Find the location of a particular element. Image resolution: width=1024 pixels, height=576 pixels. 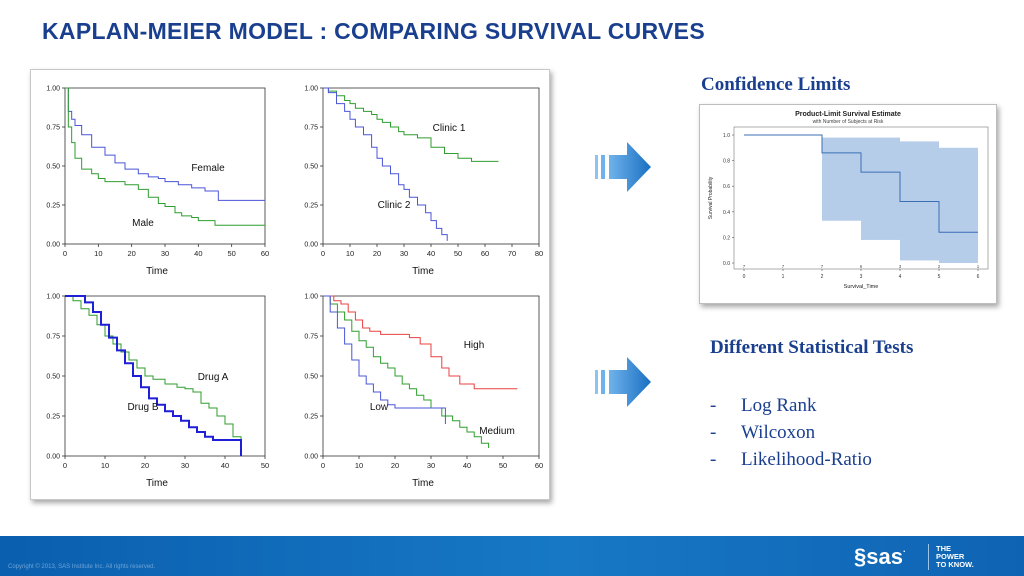

tagline: THE POWER TO KNOW. is located at coordinates (955, 556).